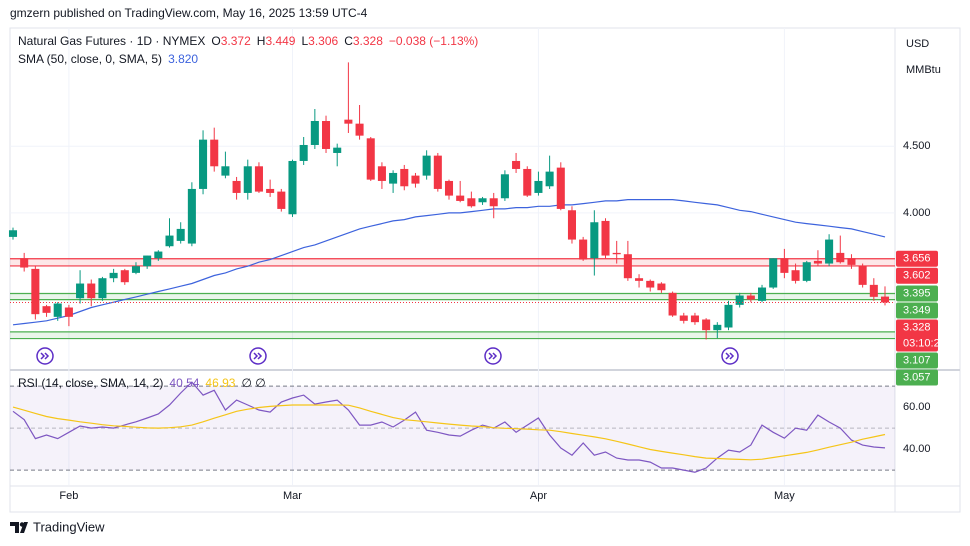 Image resolution: width=970 pixels, height=546 pixels. Describe the element at coordinates (323, 41) in the screenshot. I see `ohlc-value: 3.306` at that location.